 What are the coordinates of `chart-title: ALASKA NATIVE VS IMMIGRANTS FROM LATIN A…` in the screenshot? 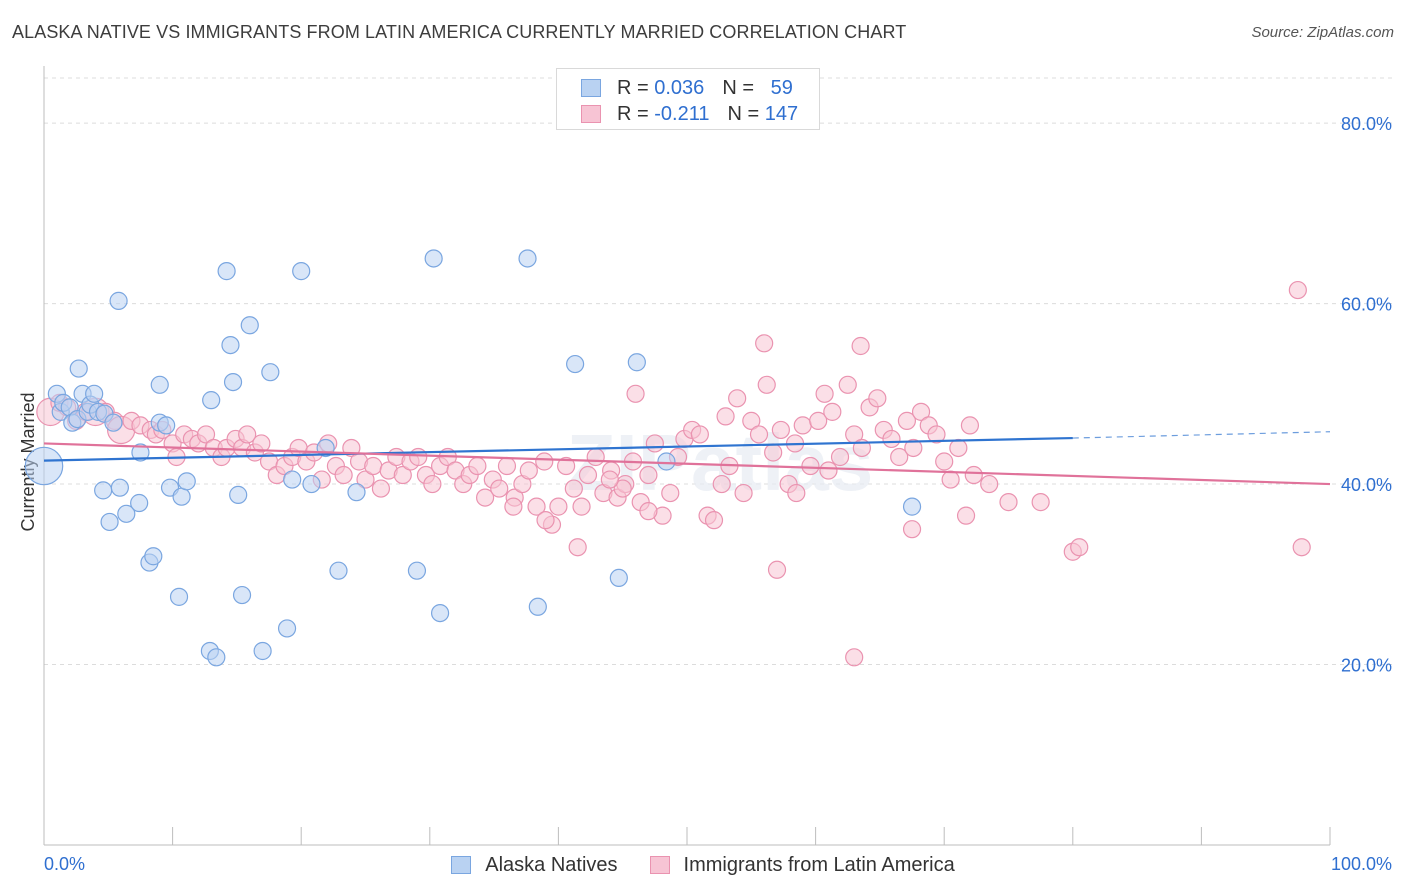 It's located at (459, 32).